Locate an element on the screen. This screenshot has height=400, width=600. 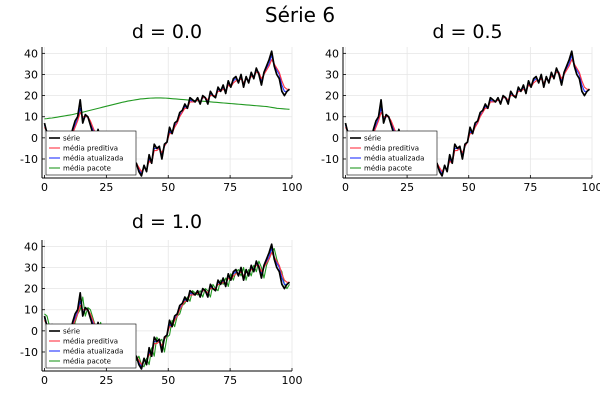
subplot-title: d = 1.0 is located at coordinates (167, 222).